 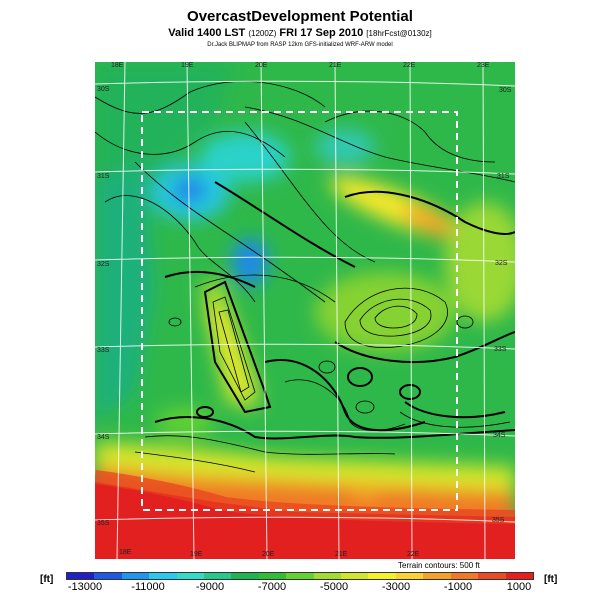 I want to click on forecast-tag: [18hrFcst@0130z], so click(x=399, y=33).